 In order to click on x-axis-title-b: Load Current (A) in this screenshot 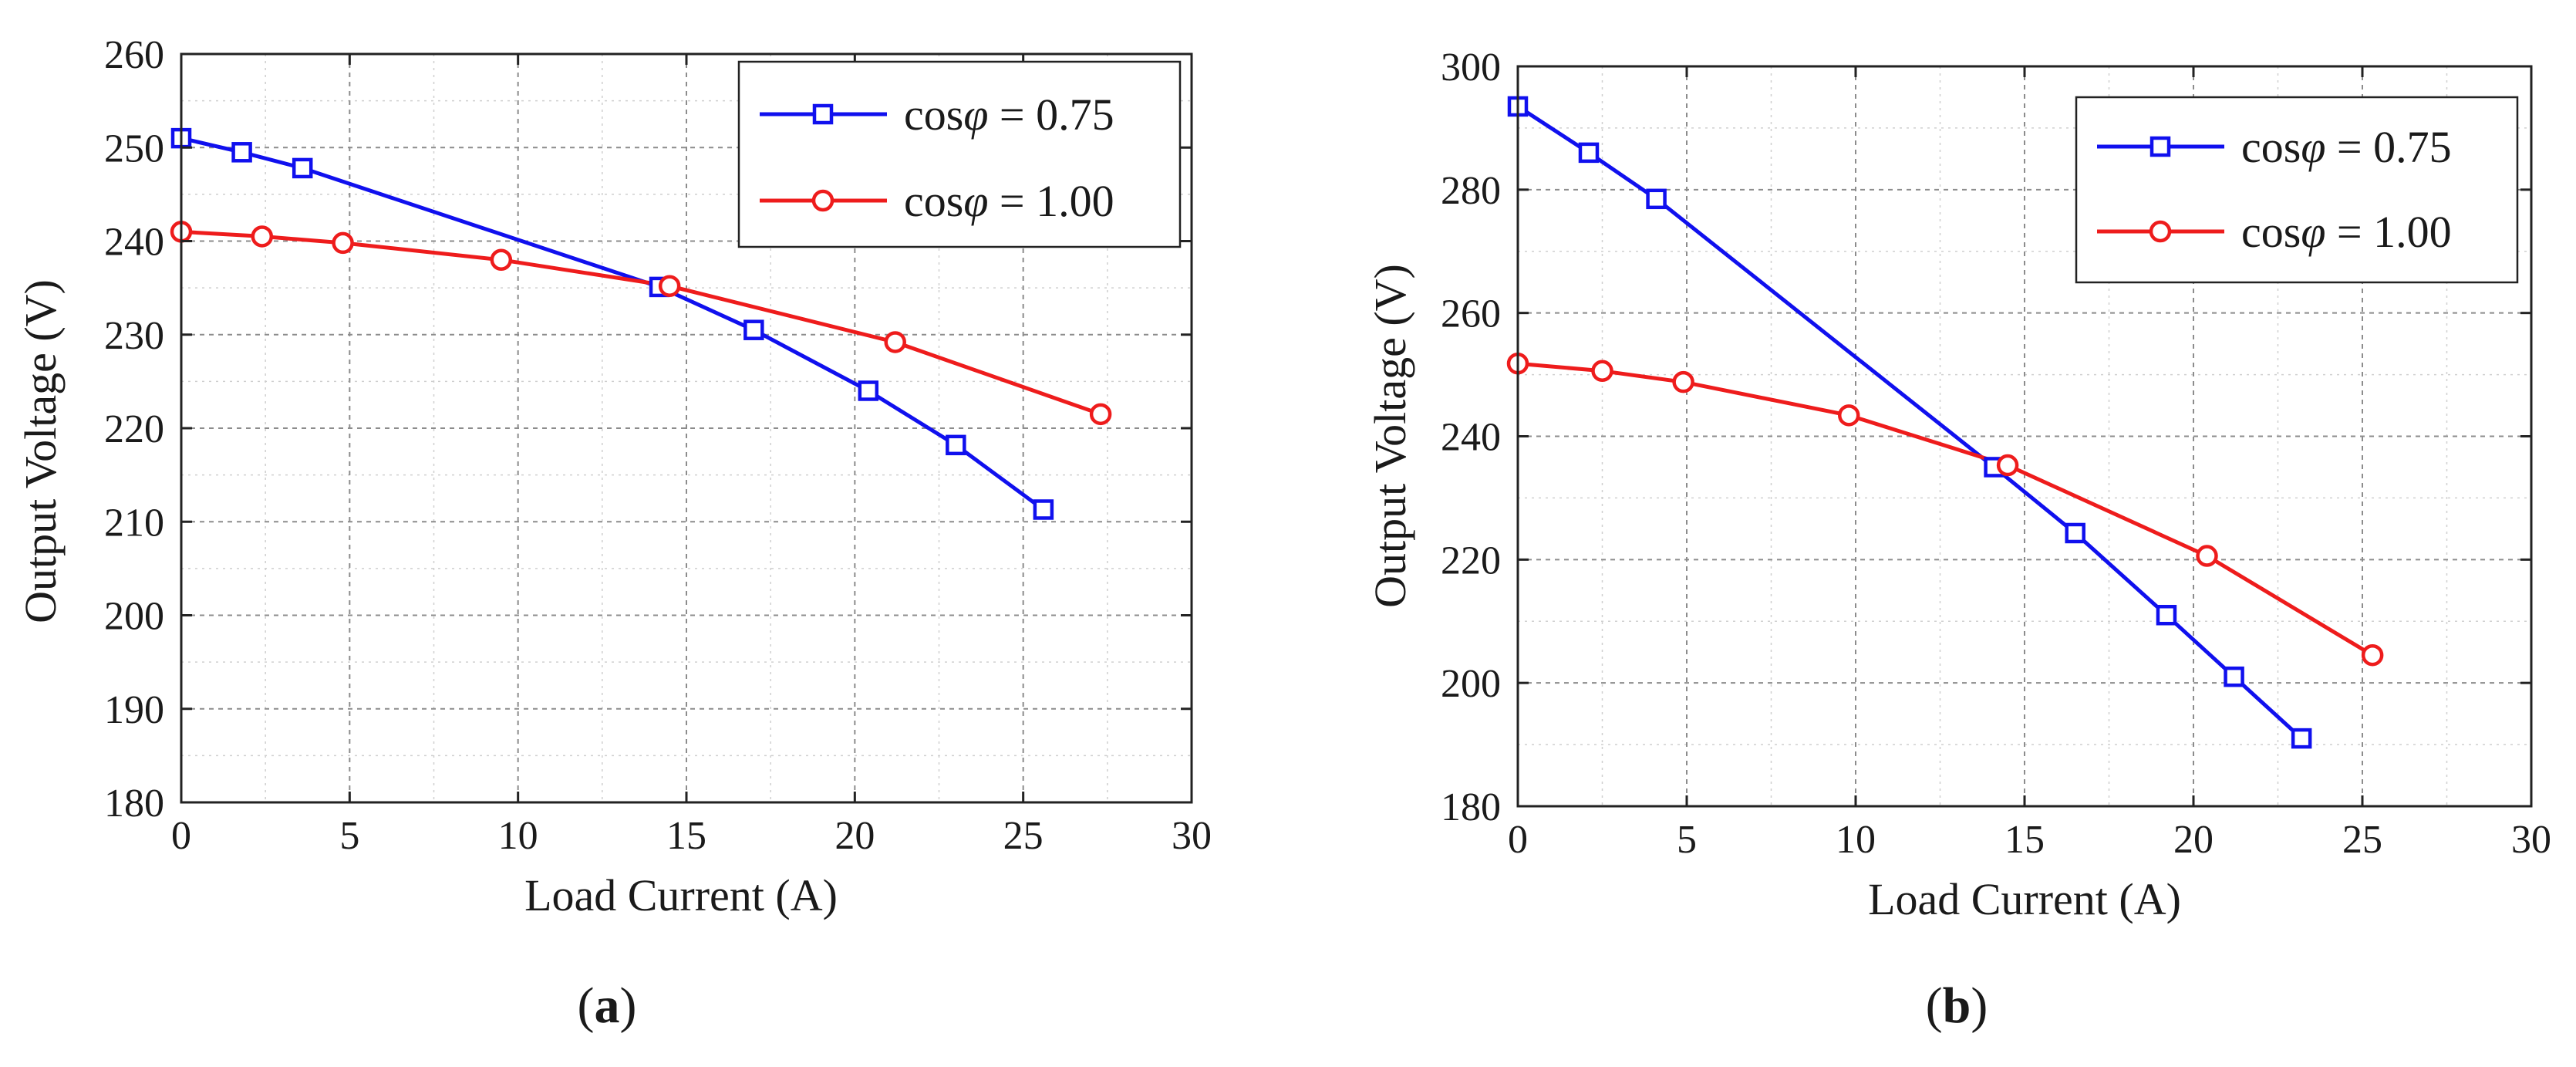, I will do `click(2024, 899)`.